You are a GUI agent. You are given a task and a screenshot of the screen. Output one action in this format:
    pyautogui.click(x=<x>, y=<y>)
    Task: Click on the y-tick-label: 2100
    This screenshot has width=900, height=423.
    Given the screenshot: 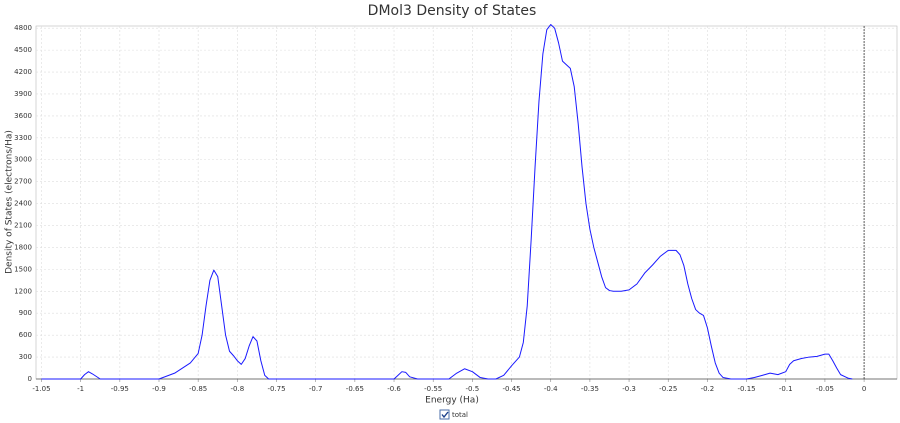 What is the action you would take?
    pyautogui.click(x=23, y=226)
    